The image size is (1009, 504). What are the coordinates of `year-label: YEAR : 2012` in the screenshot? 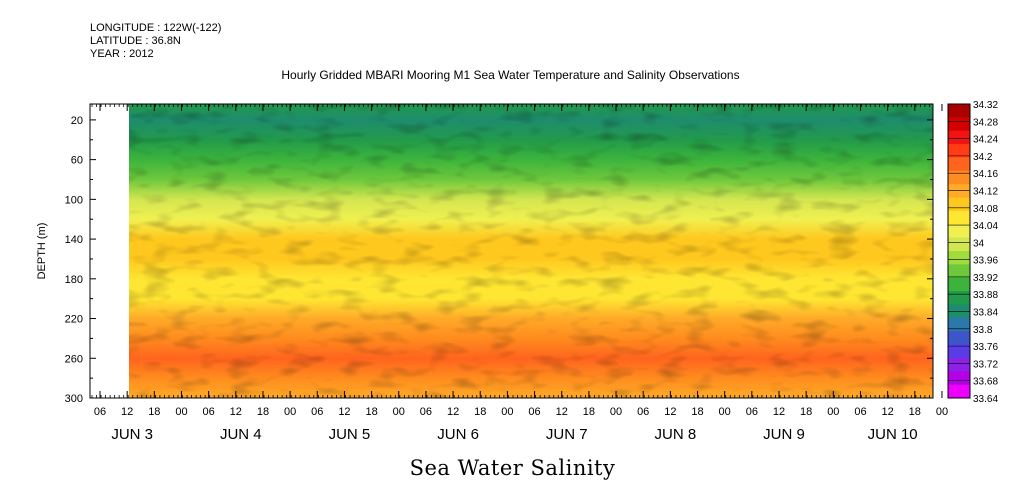 It's located at (122, 54).